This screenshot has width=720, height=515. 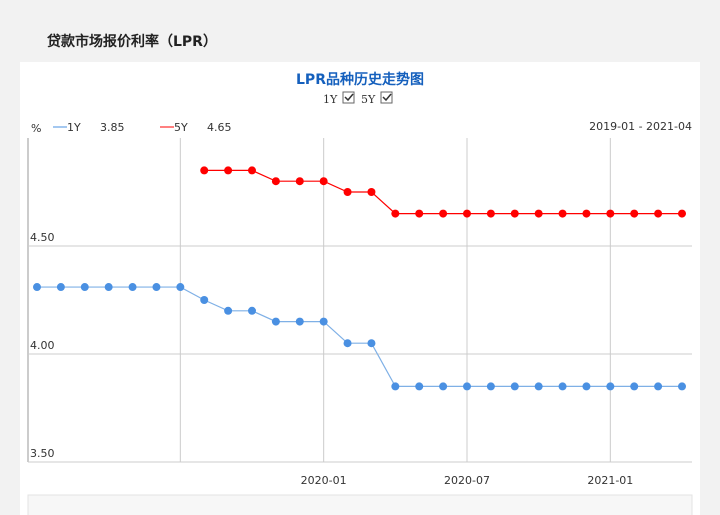 I want to click on legend-label: 1Y, so click(x=74, y=127).